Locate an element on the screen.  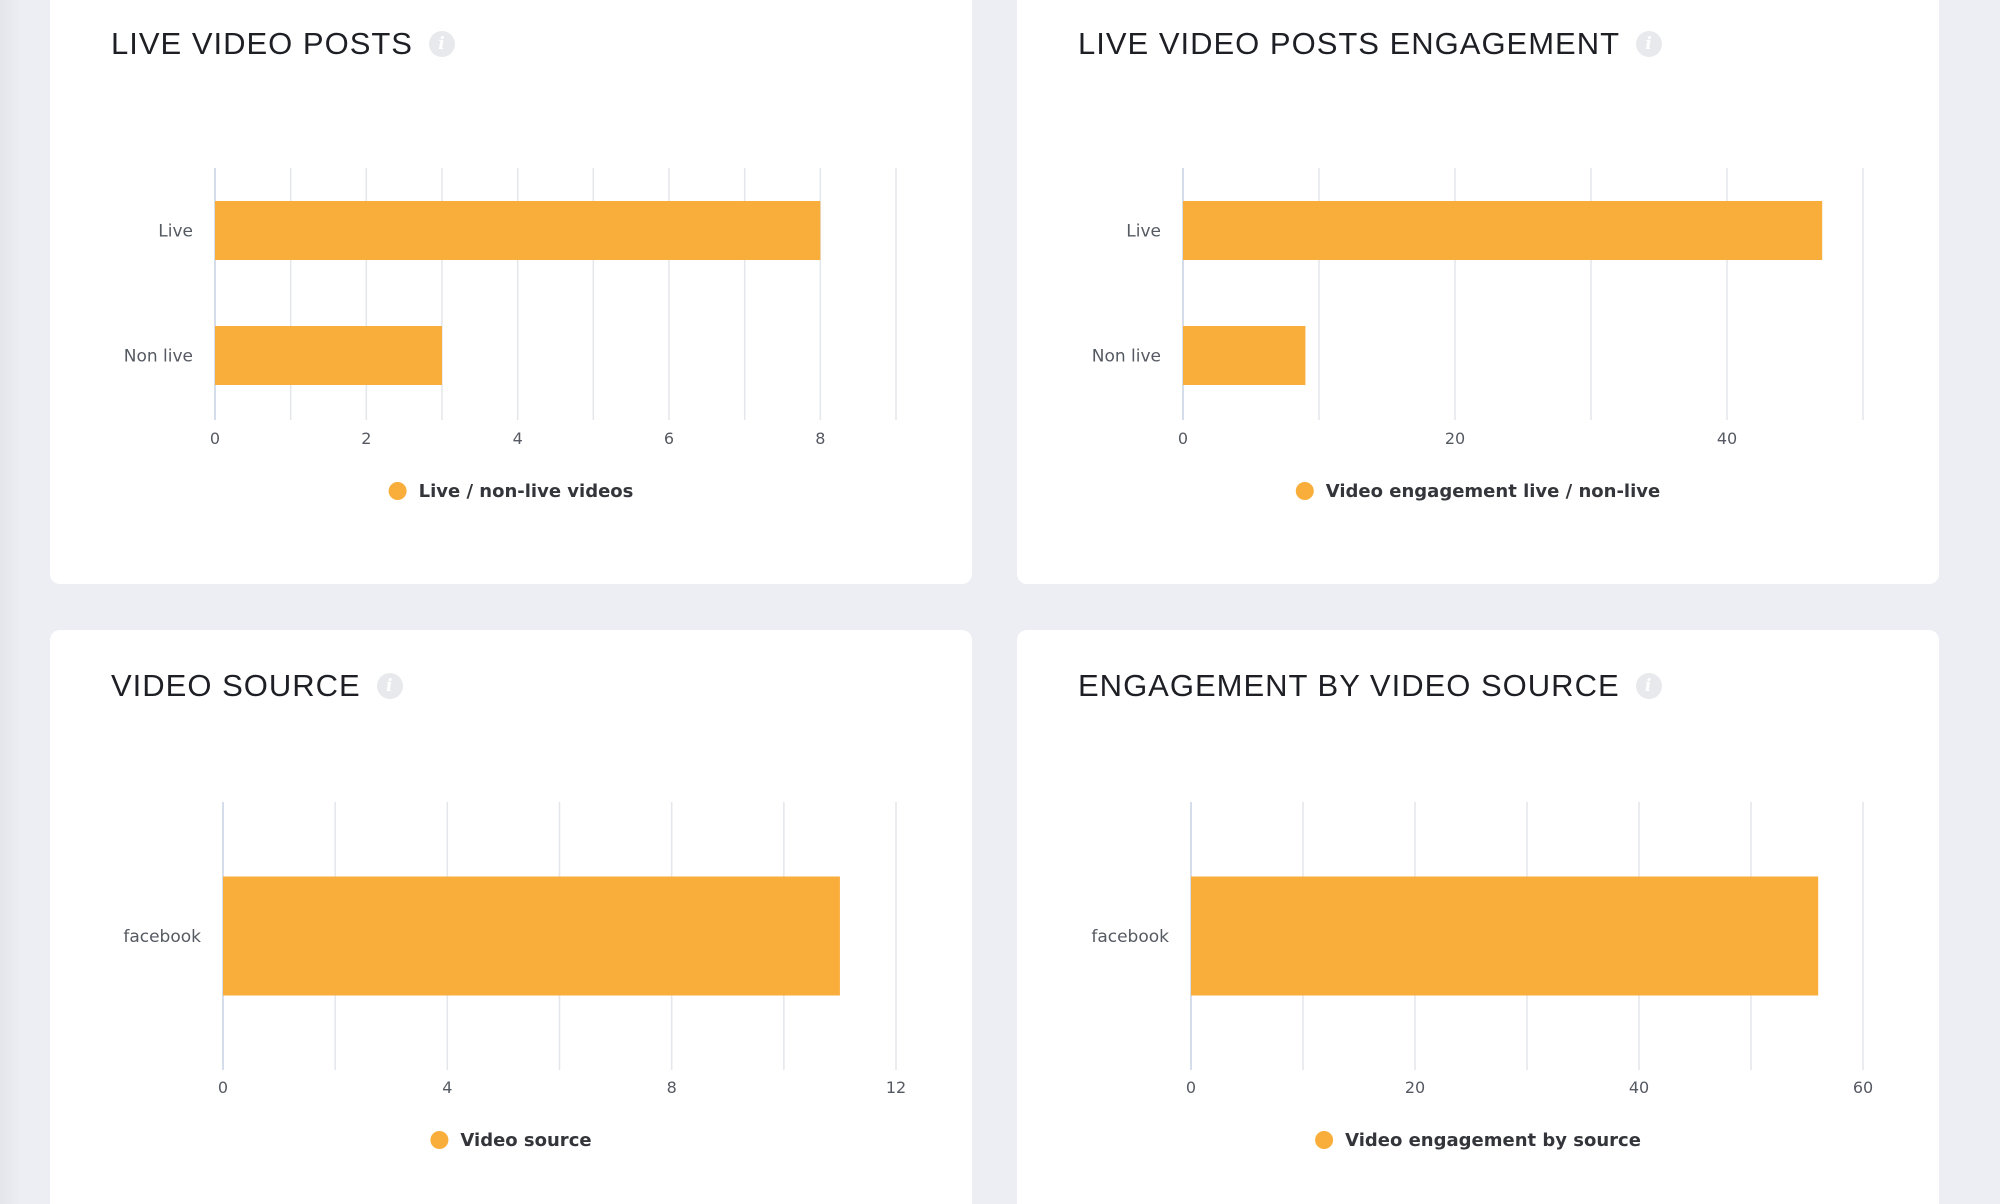
legend: Live / non-live videos is located at coordinates (511, 491).